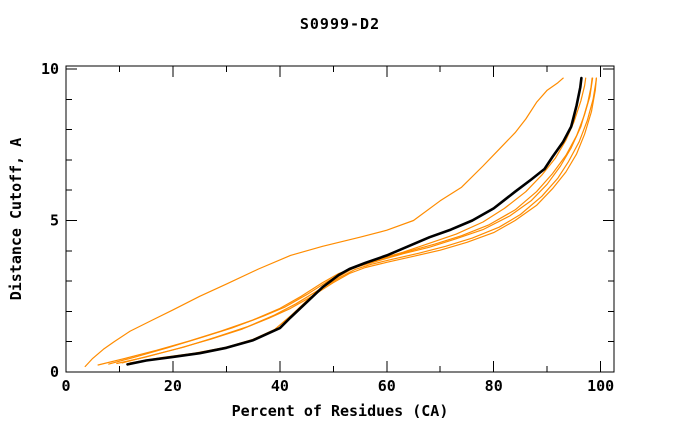 The image size is (680, 440). Describe the element at coordinates (173, 386) in the screenshot. I see `x-tick-label: 20` at that location.